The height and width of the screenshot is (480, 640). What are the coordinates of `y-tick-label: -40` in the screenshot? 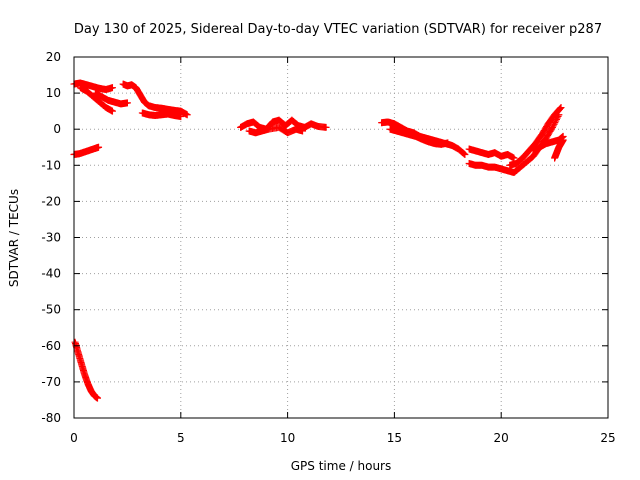 It's located at (51, 274).